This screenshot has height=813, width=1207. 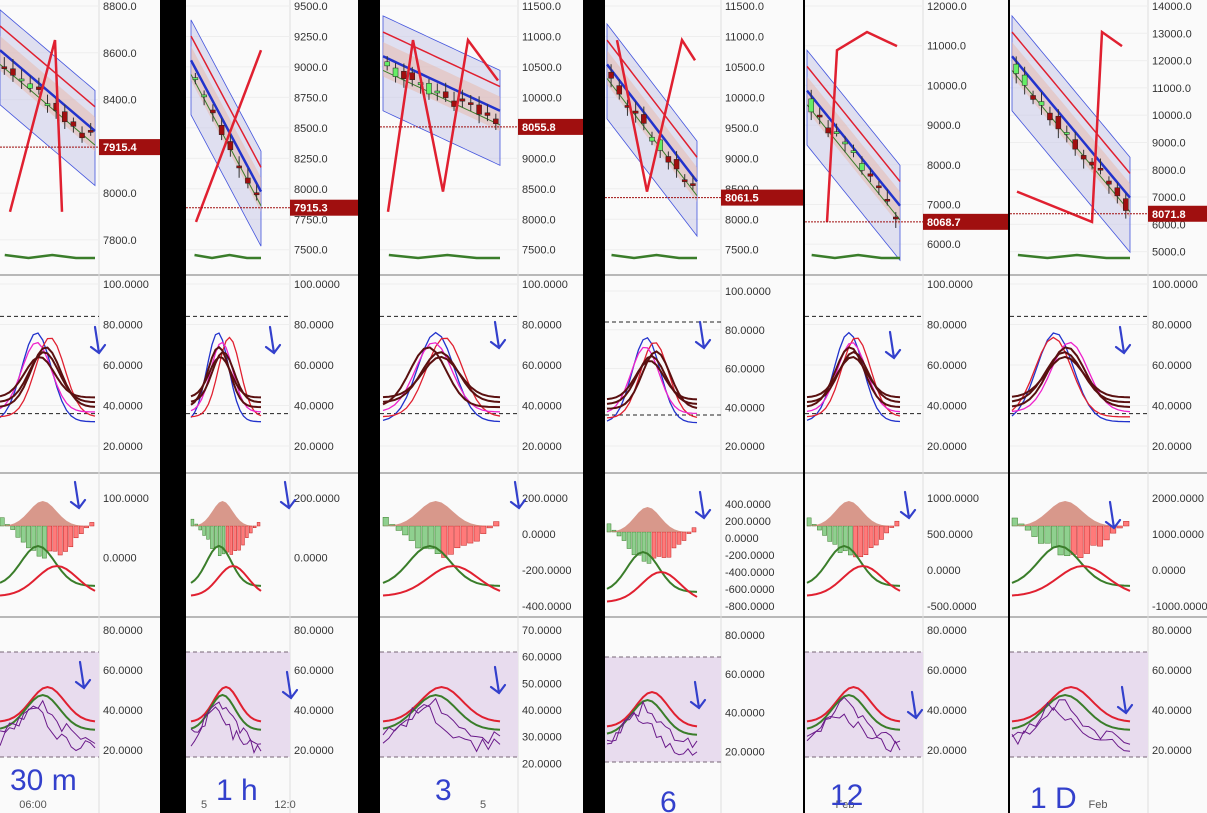 I want to click on stoch-tick-label: 80.0000, so click(x=745, y=331).